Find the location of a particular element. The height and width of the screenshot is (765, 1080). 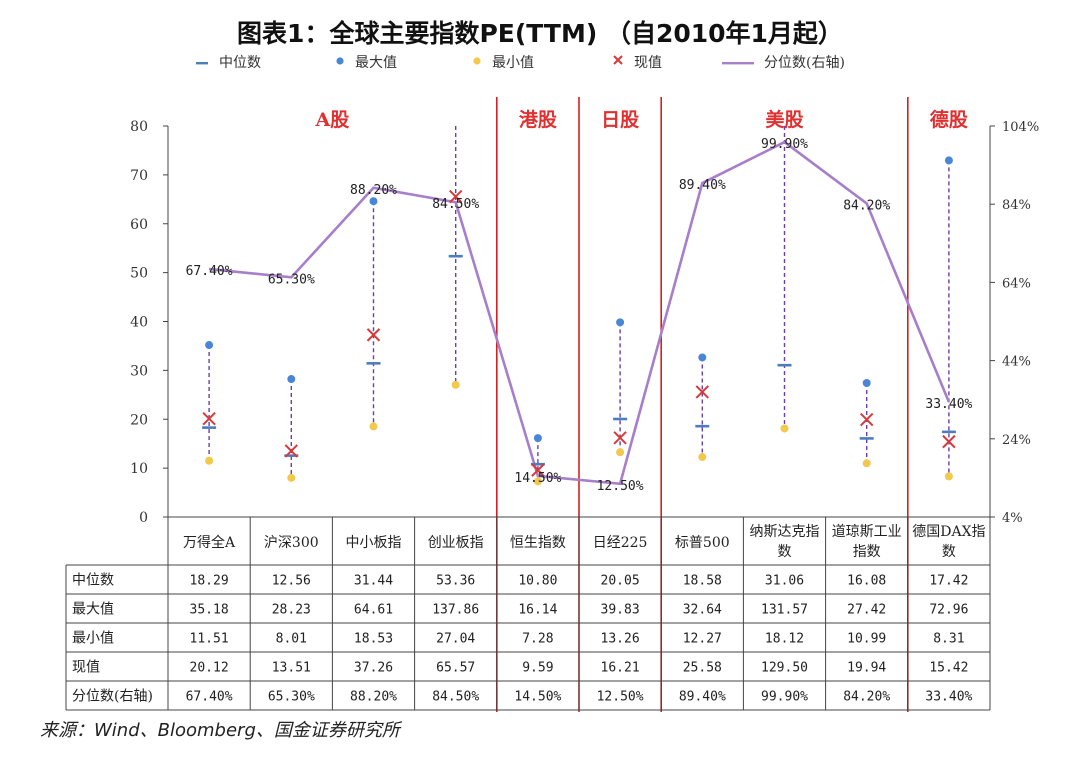

table-cell: 39.83 is located at coordinates (620, 610).